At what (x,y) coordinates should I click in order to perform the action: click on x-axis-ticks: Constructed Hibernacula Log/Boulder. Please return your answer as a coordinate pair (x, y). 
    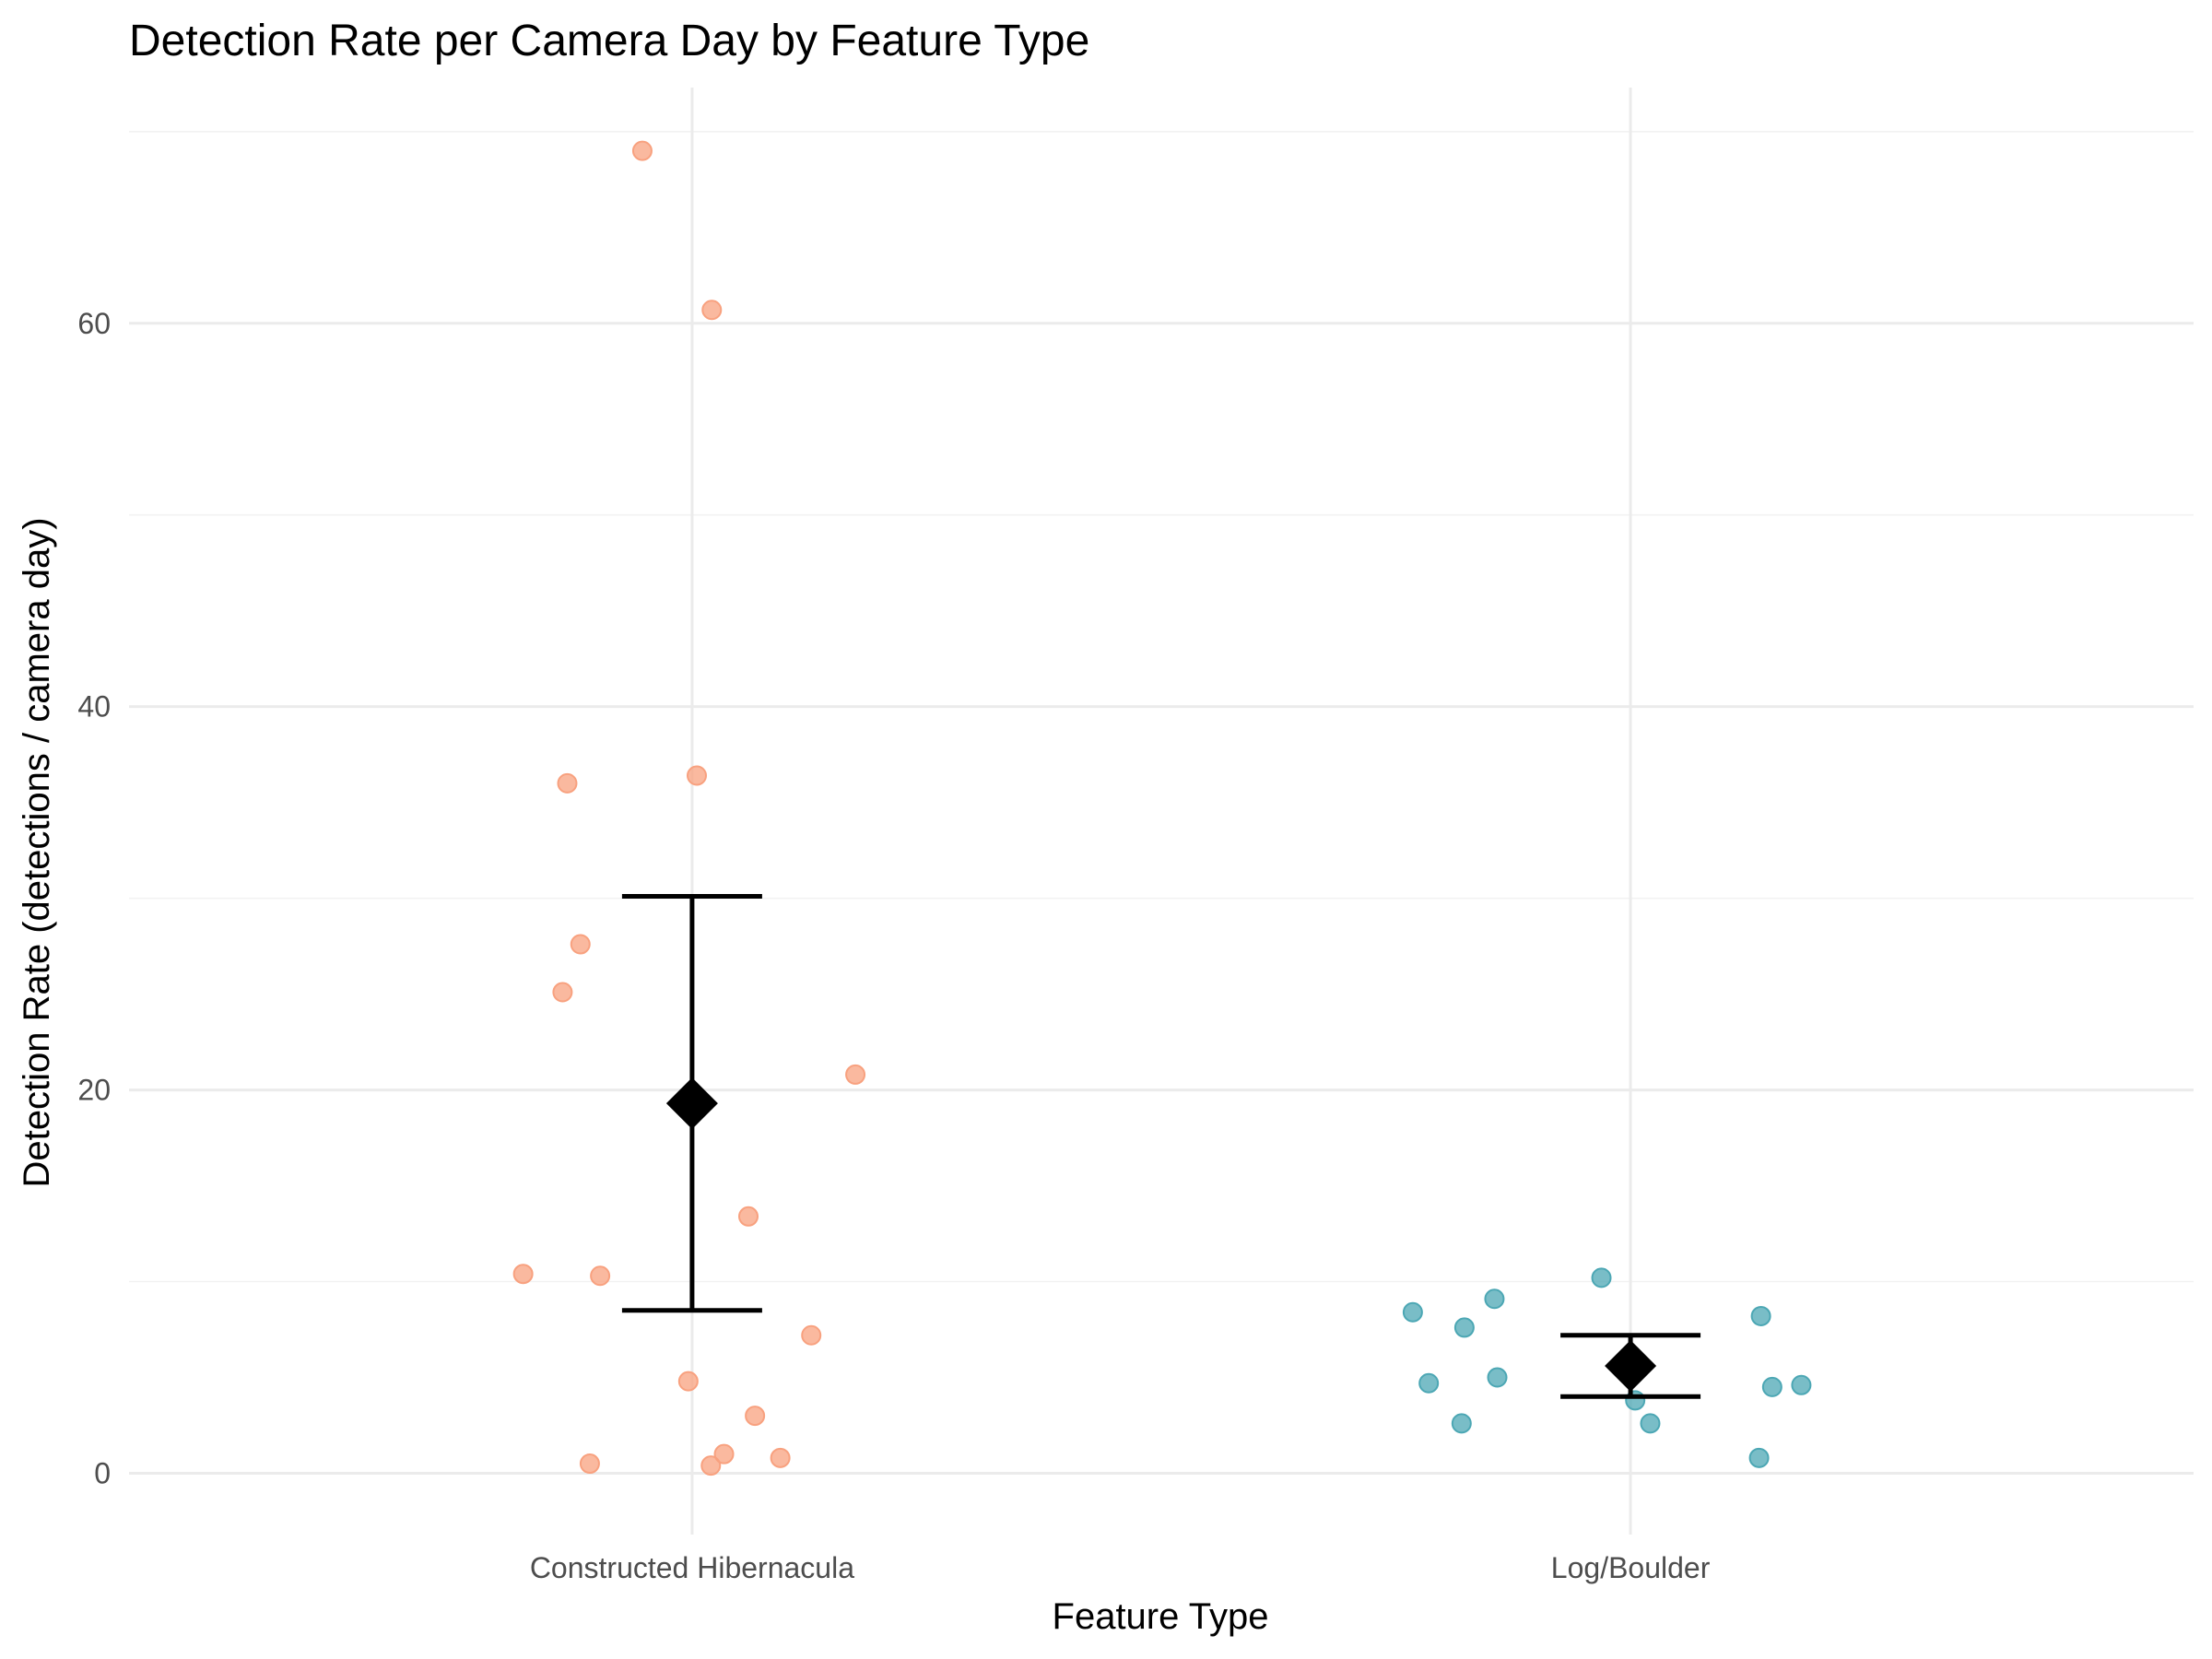
    Looking at the image, I should click on (1120, 1567).